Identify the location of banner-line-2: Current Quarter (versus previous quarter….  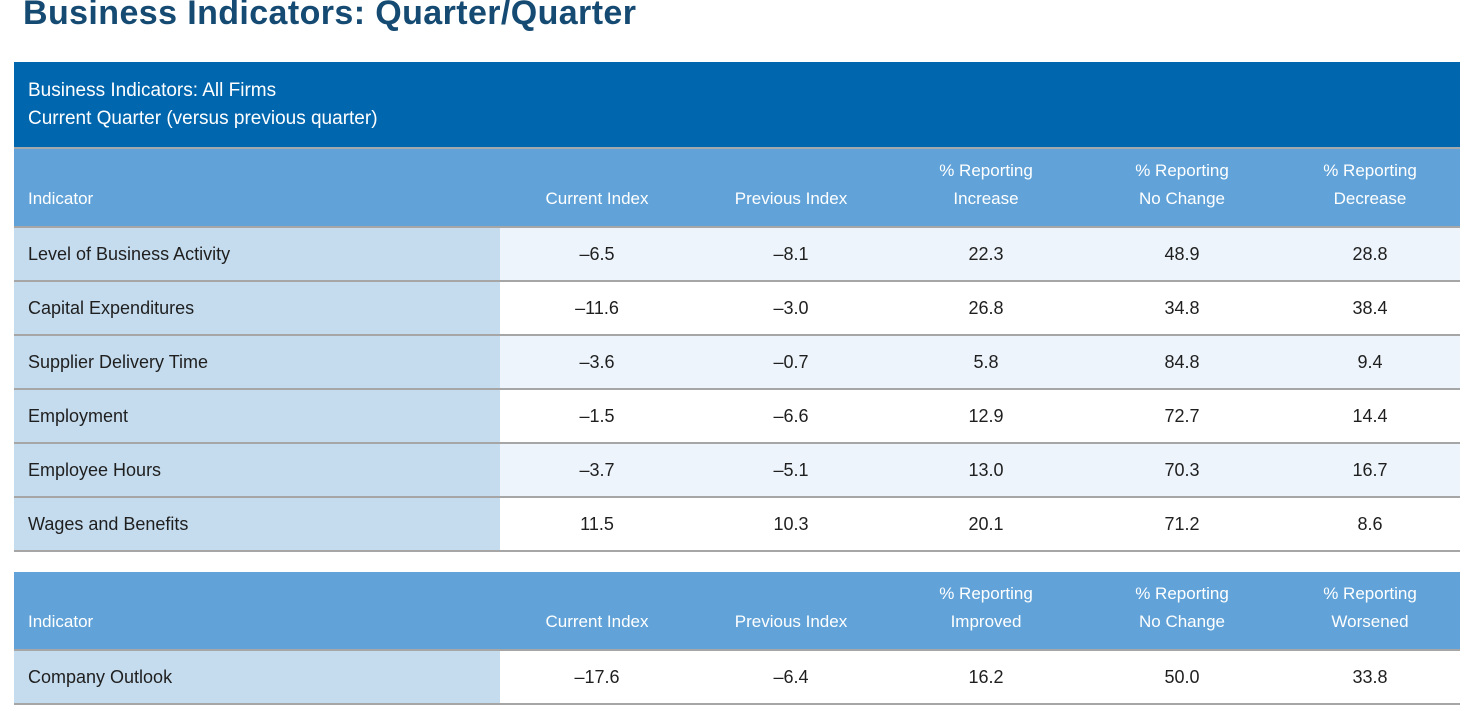
(203, 118).